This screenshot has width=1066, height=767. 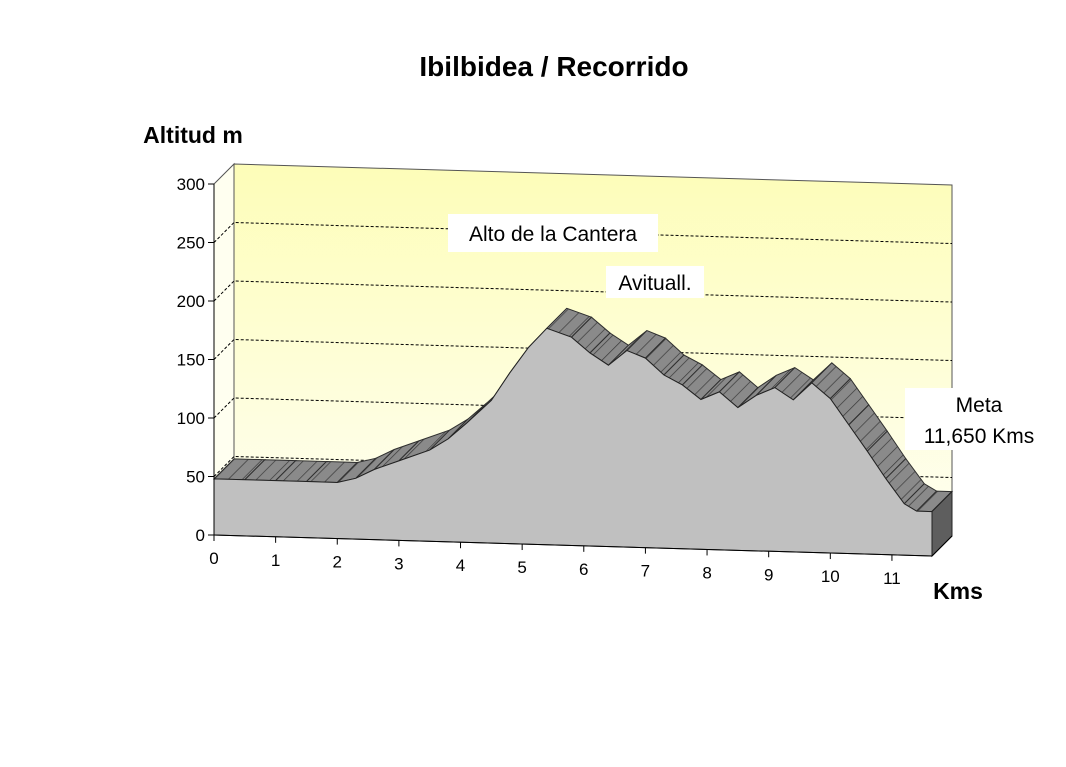 I want to click on annotation-avituall: Avituall., so click(x=655, y=282).